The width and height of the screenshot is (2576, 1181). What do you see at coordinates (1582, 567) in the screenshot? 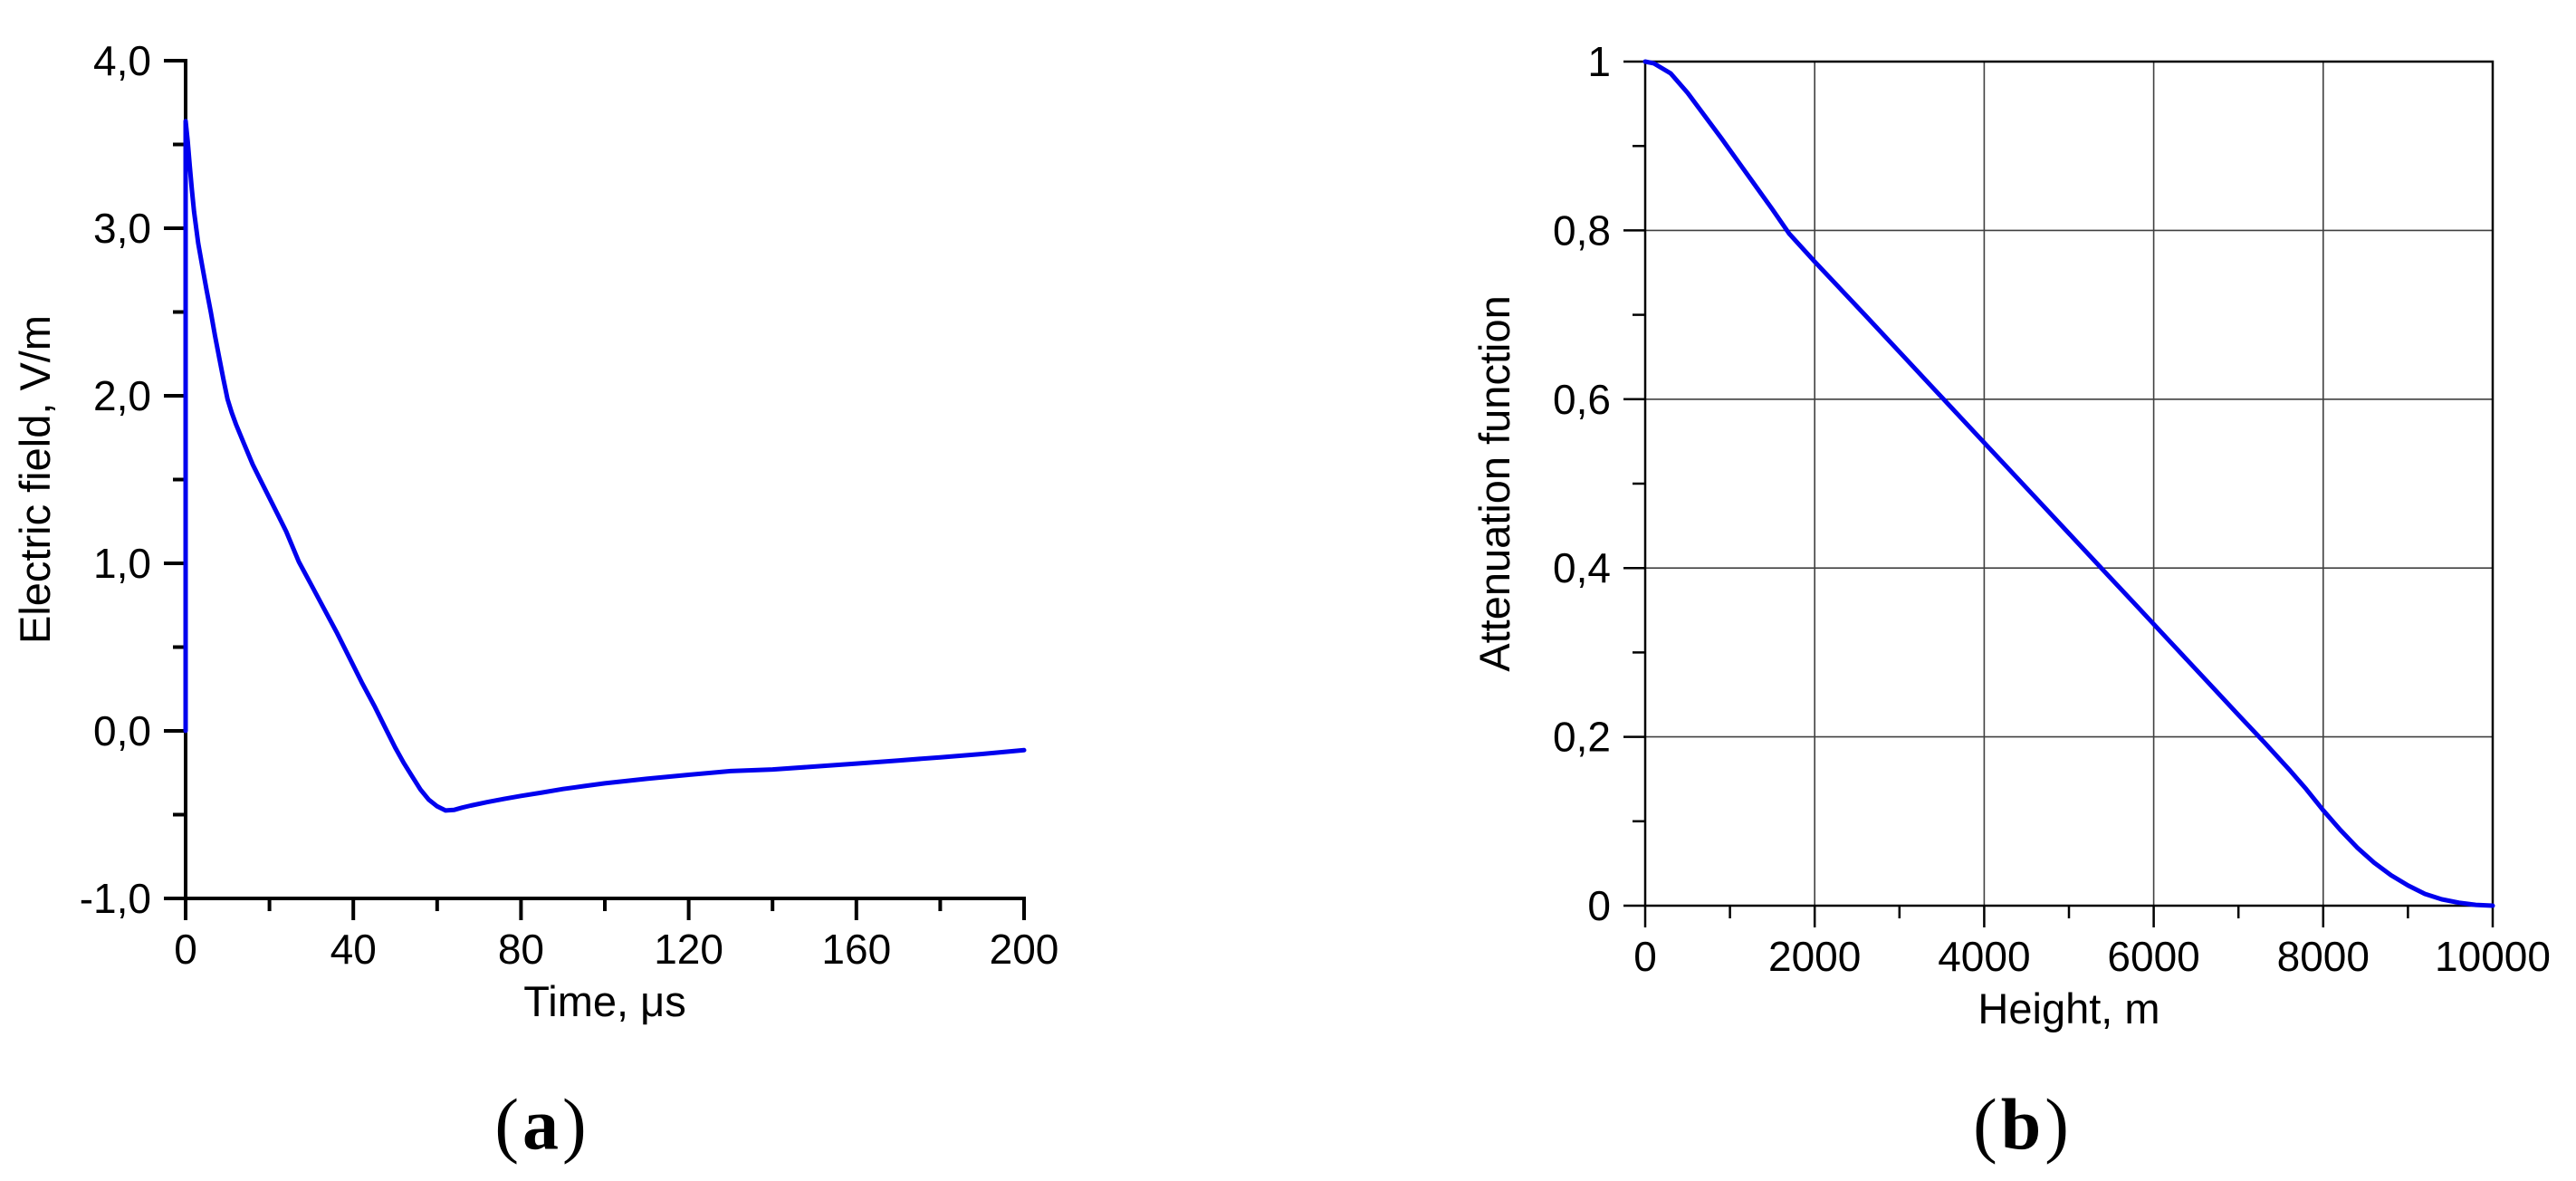
I see `panel-b-y-tick-label: 0,4` at bounding box center [1582, 567].